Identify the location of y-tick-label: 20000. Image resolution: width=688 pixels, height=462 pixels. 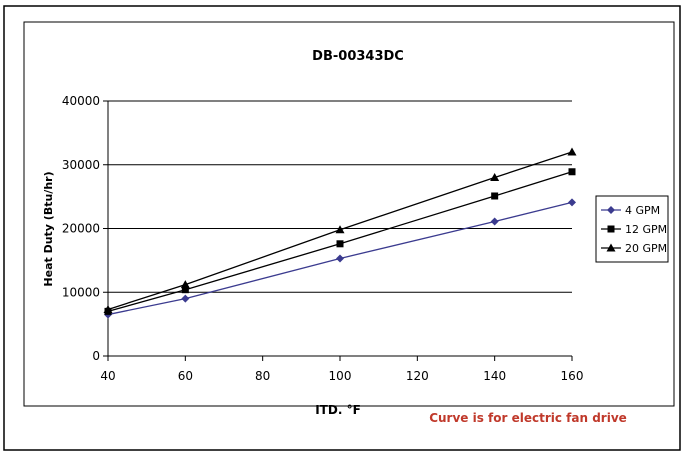
(81, 229).